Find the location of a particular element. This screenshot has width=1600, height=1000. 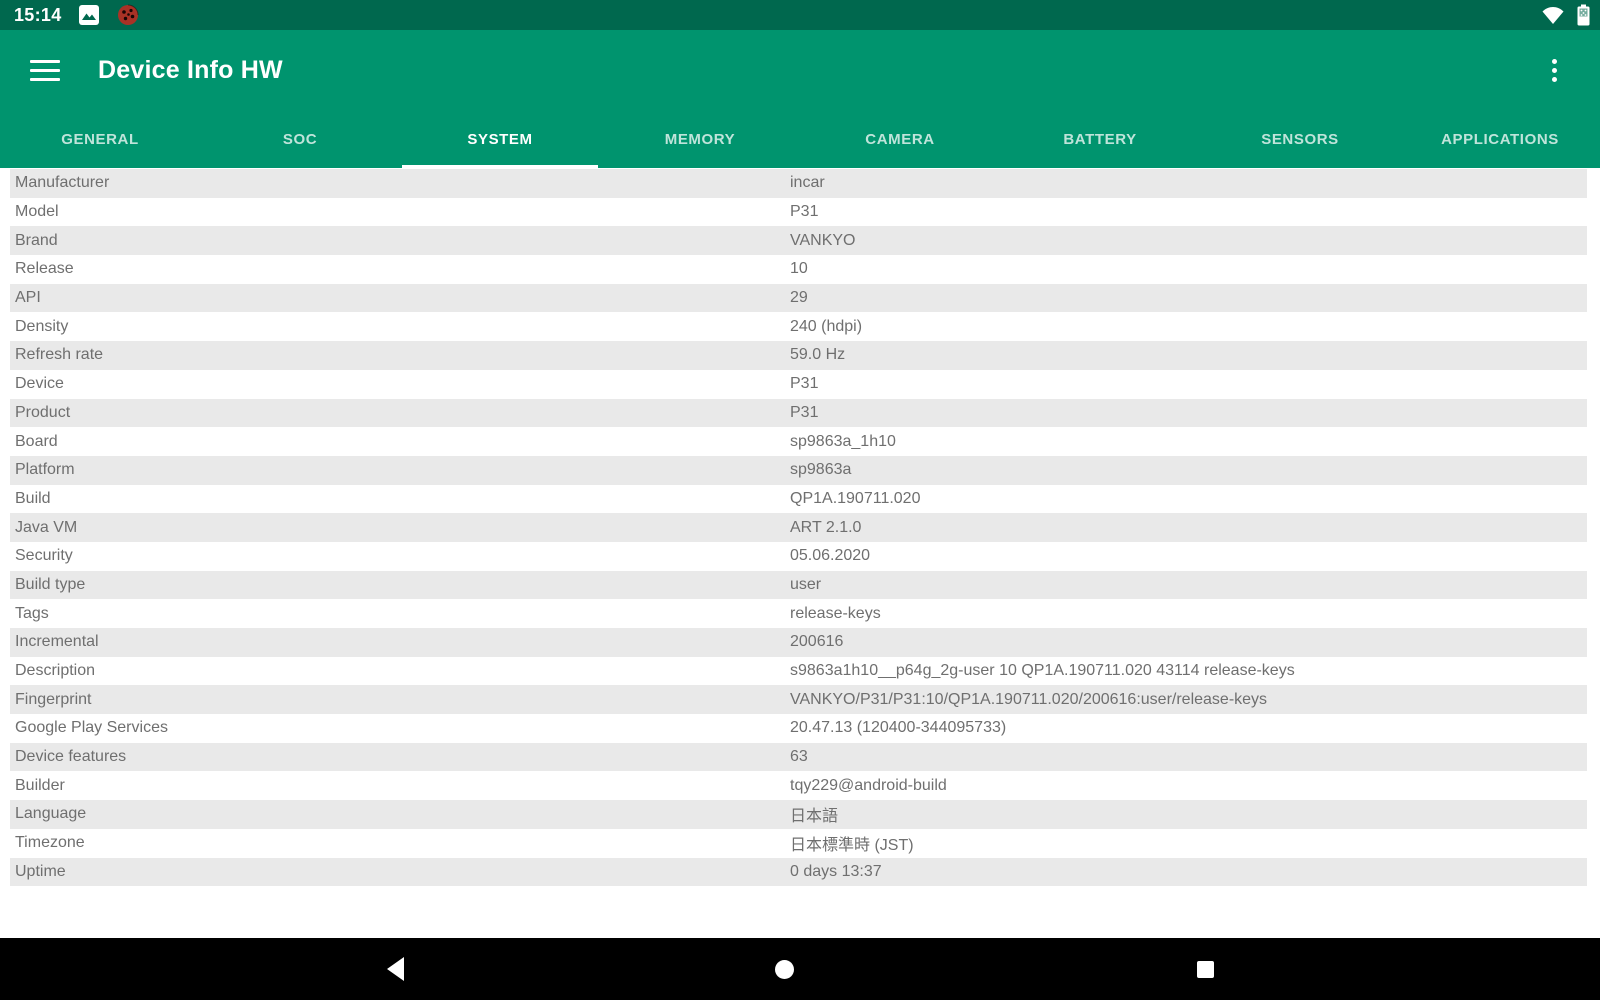

table-row: Density 240 (hdpi) is located at coordinates (798, 326).